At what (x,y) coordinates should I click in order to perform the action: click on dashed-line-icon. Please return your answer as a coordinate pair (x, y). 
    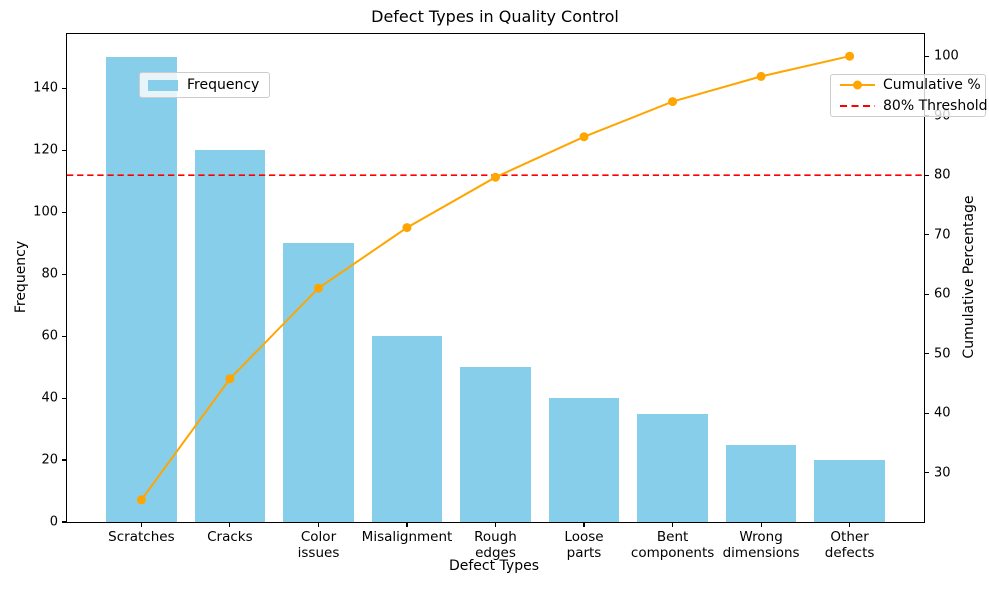
    Looking at the image, I should click on (857, 106).